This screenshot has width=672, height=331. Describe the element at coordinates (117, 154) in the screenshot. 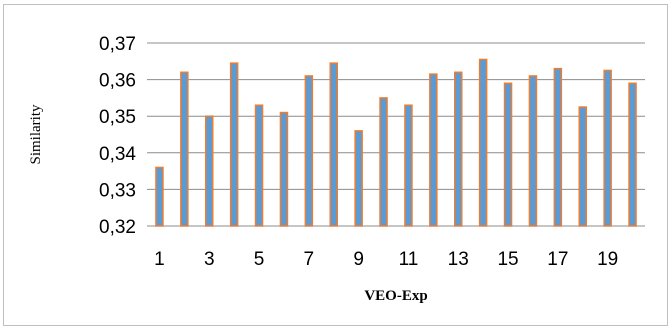

I see `y-tick-label: 0,34` at that location.